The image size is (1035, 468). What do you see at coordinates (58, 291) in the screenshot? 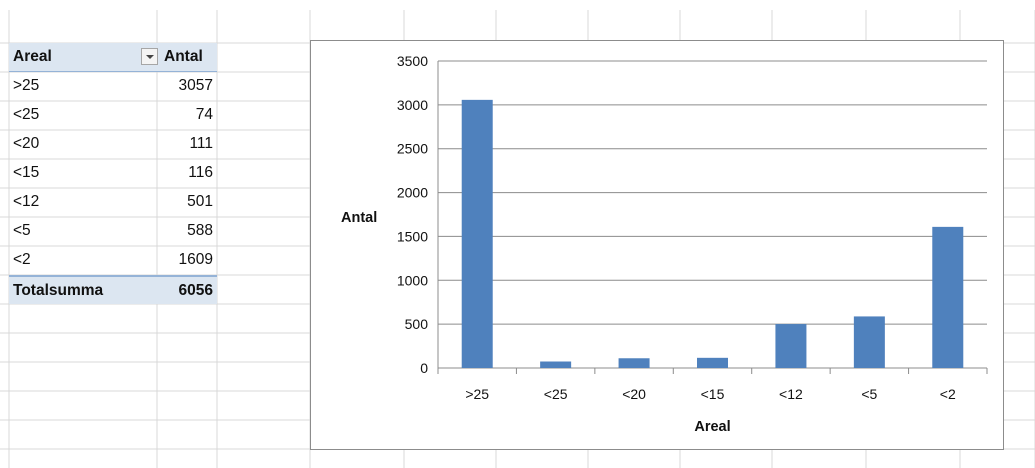
I see `pivot-total-label: Totalsumma` at bounding box center [58, 291].